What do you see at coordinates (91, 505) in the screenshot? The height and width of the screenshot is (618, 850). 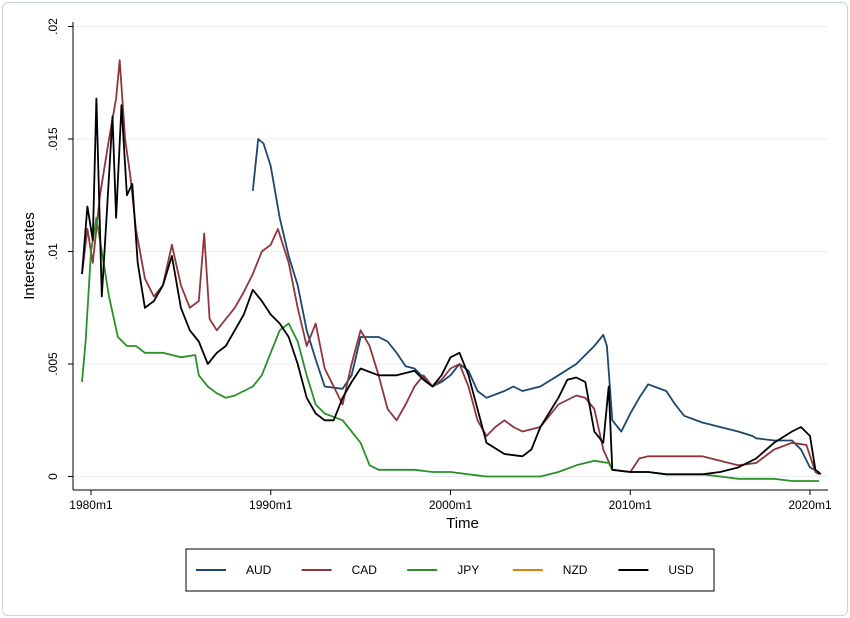 I see `x-tick-label-0: 1980m1` at bounding box center [91, 505].